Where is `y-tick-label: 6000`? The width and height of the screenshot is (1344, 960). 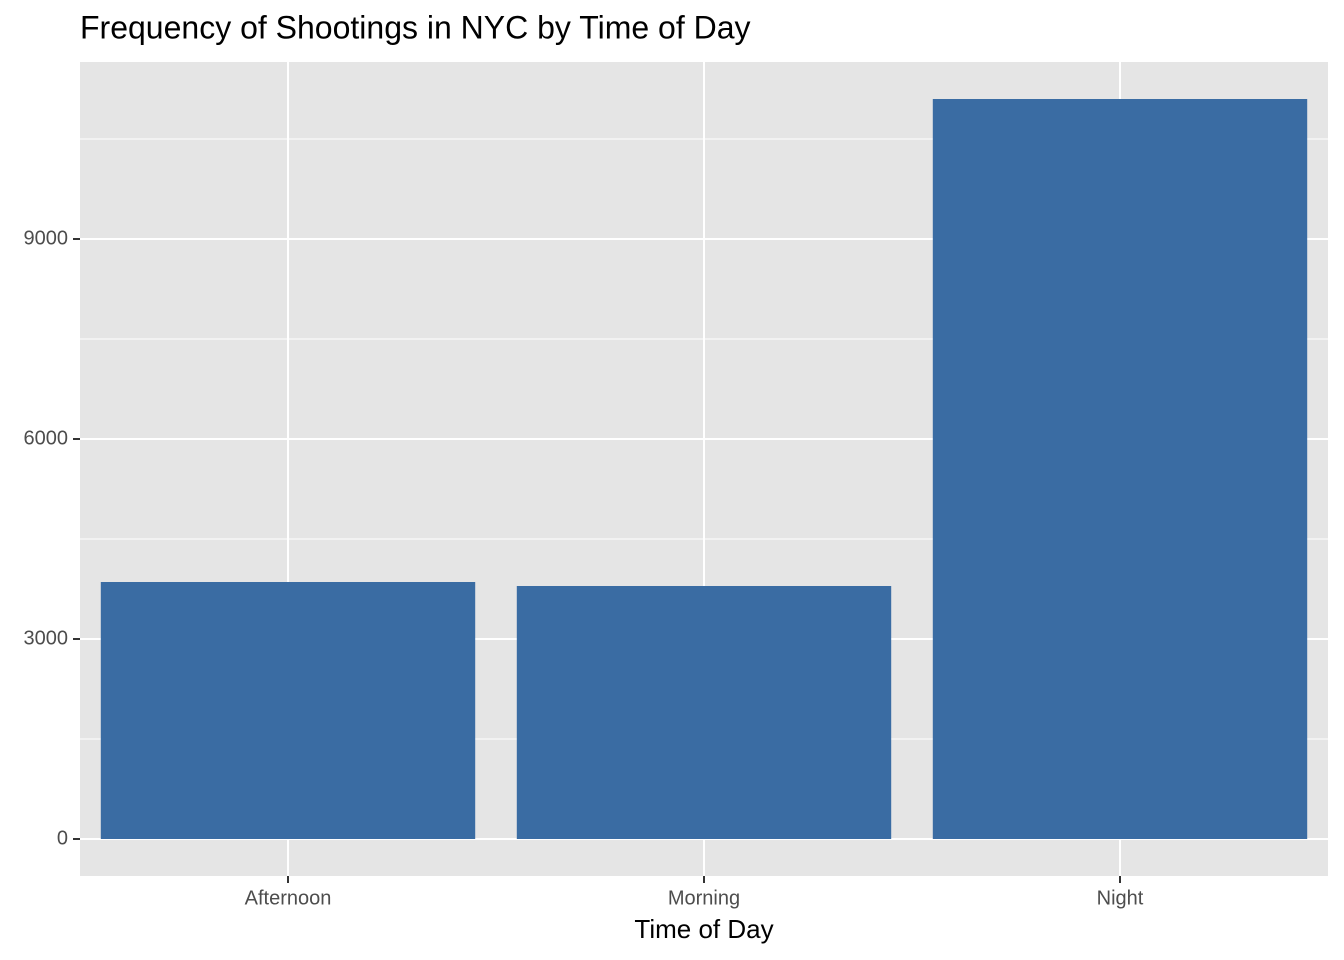 y-tick-label: 6000 is located at coordinates (46, 438).